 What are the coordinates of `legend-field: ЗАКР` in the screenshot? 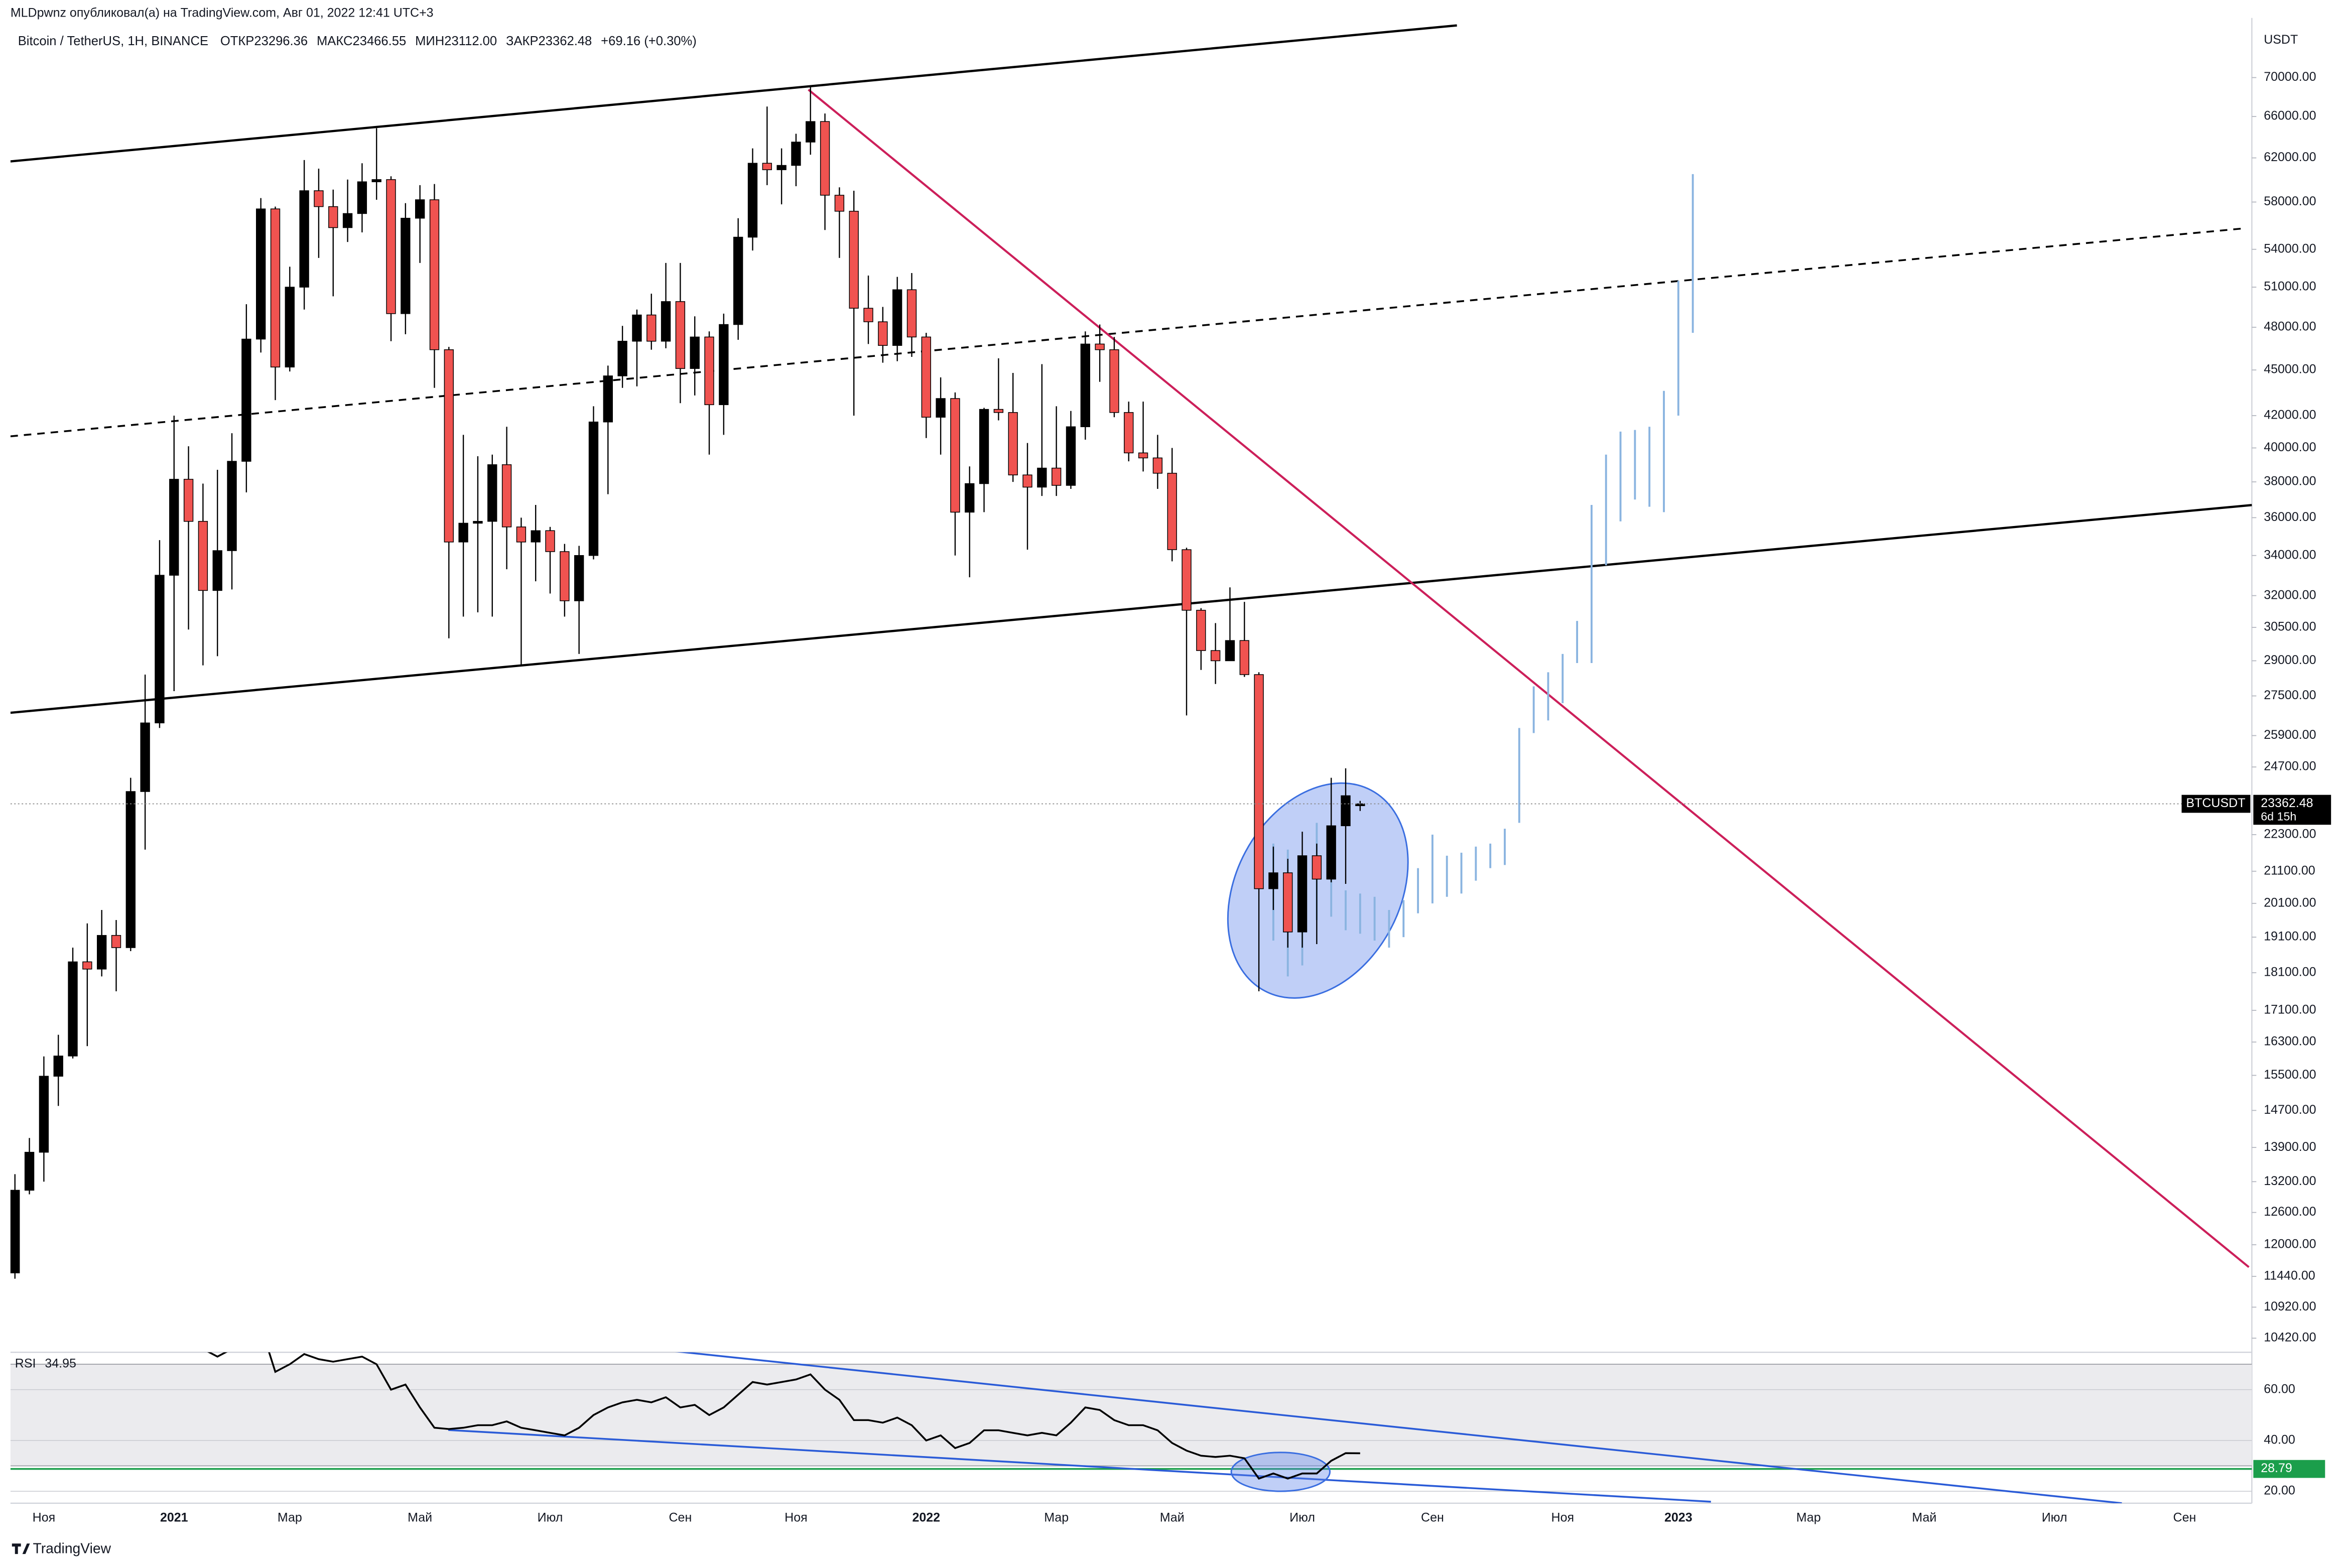 It's located at (522, 41).